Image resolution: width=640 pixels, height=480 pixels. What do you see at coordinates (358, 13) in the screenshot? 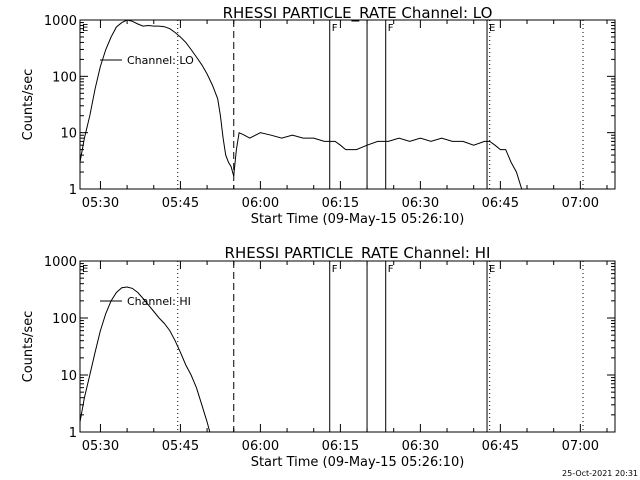
I see `chart-title: RHESSI PARTICLE_RATE Channel: LO` at bounding box center [358, 13].